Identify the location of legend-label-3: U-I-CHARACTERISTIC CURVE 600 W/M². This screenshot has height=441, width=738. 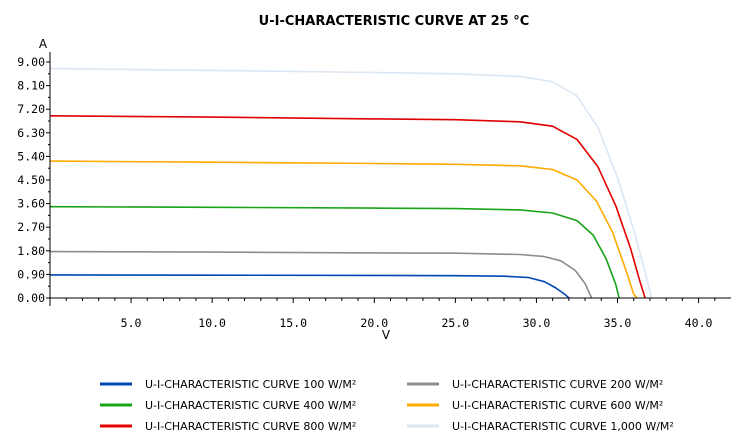
(557, 405).